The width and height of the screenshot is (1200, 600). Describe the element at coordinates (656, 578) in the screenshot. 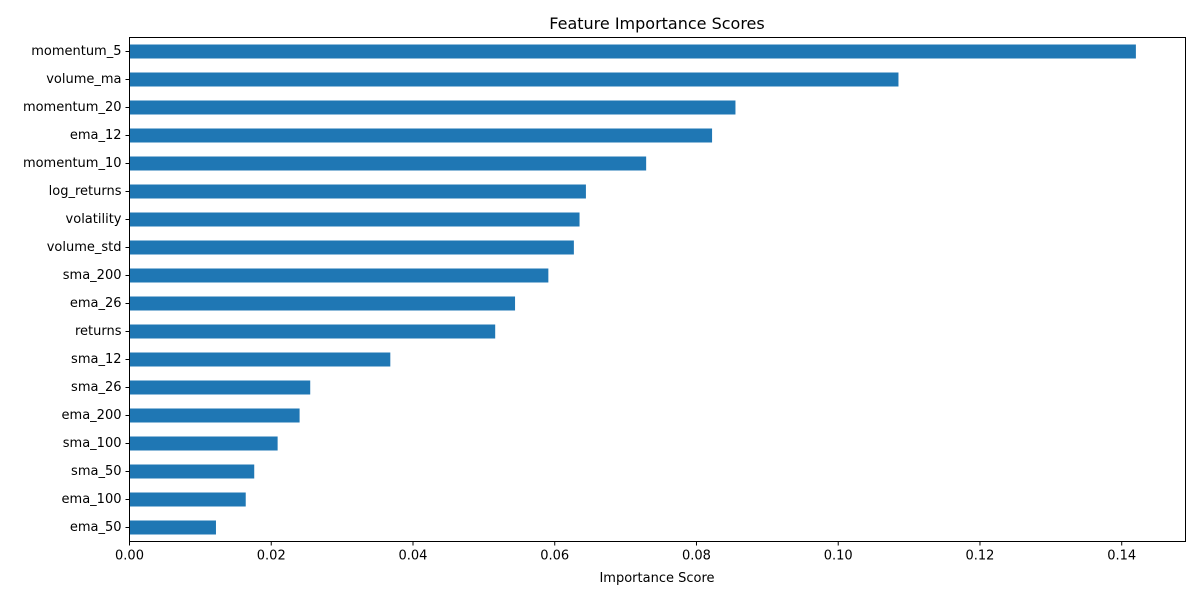

I see `x-axis-label: Importance Score` at that location.